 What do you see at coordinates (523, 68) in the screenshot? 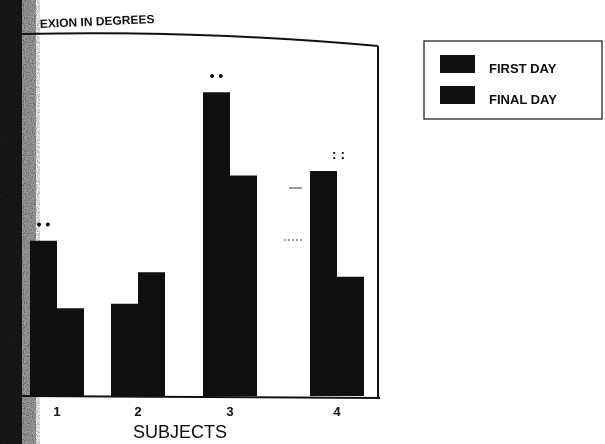
I see `legend-label-first-day: FIRST DAY` at bounding box center [523, 68].